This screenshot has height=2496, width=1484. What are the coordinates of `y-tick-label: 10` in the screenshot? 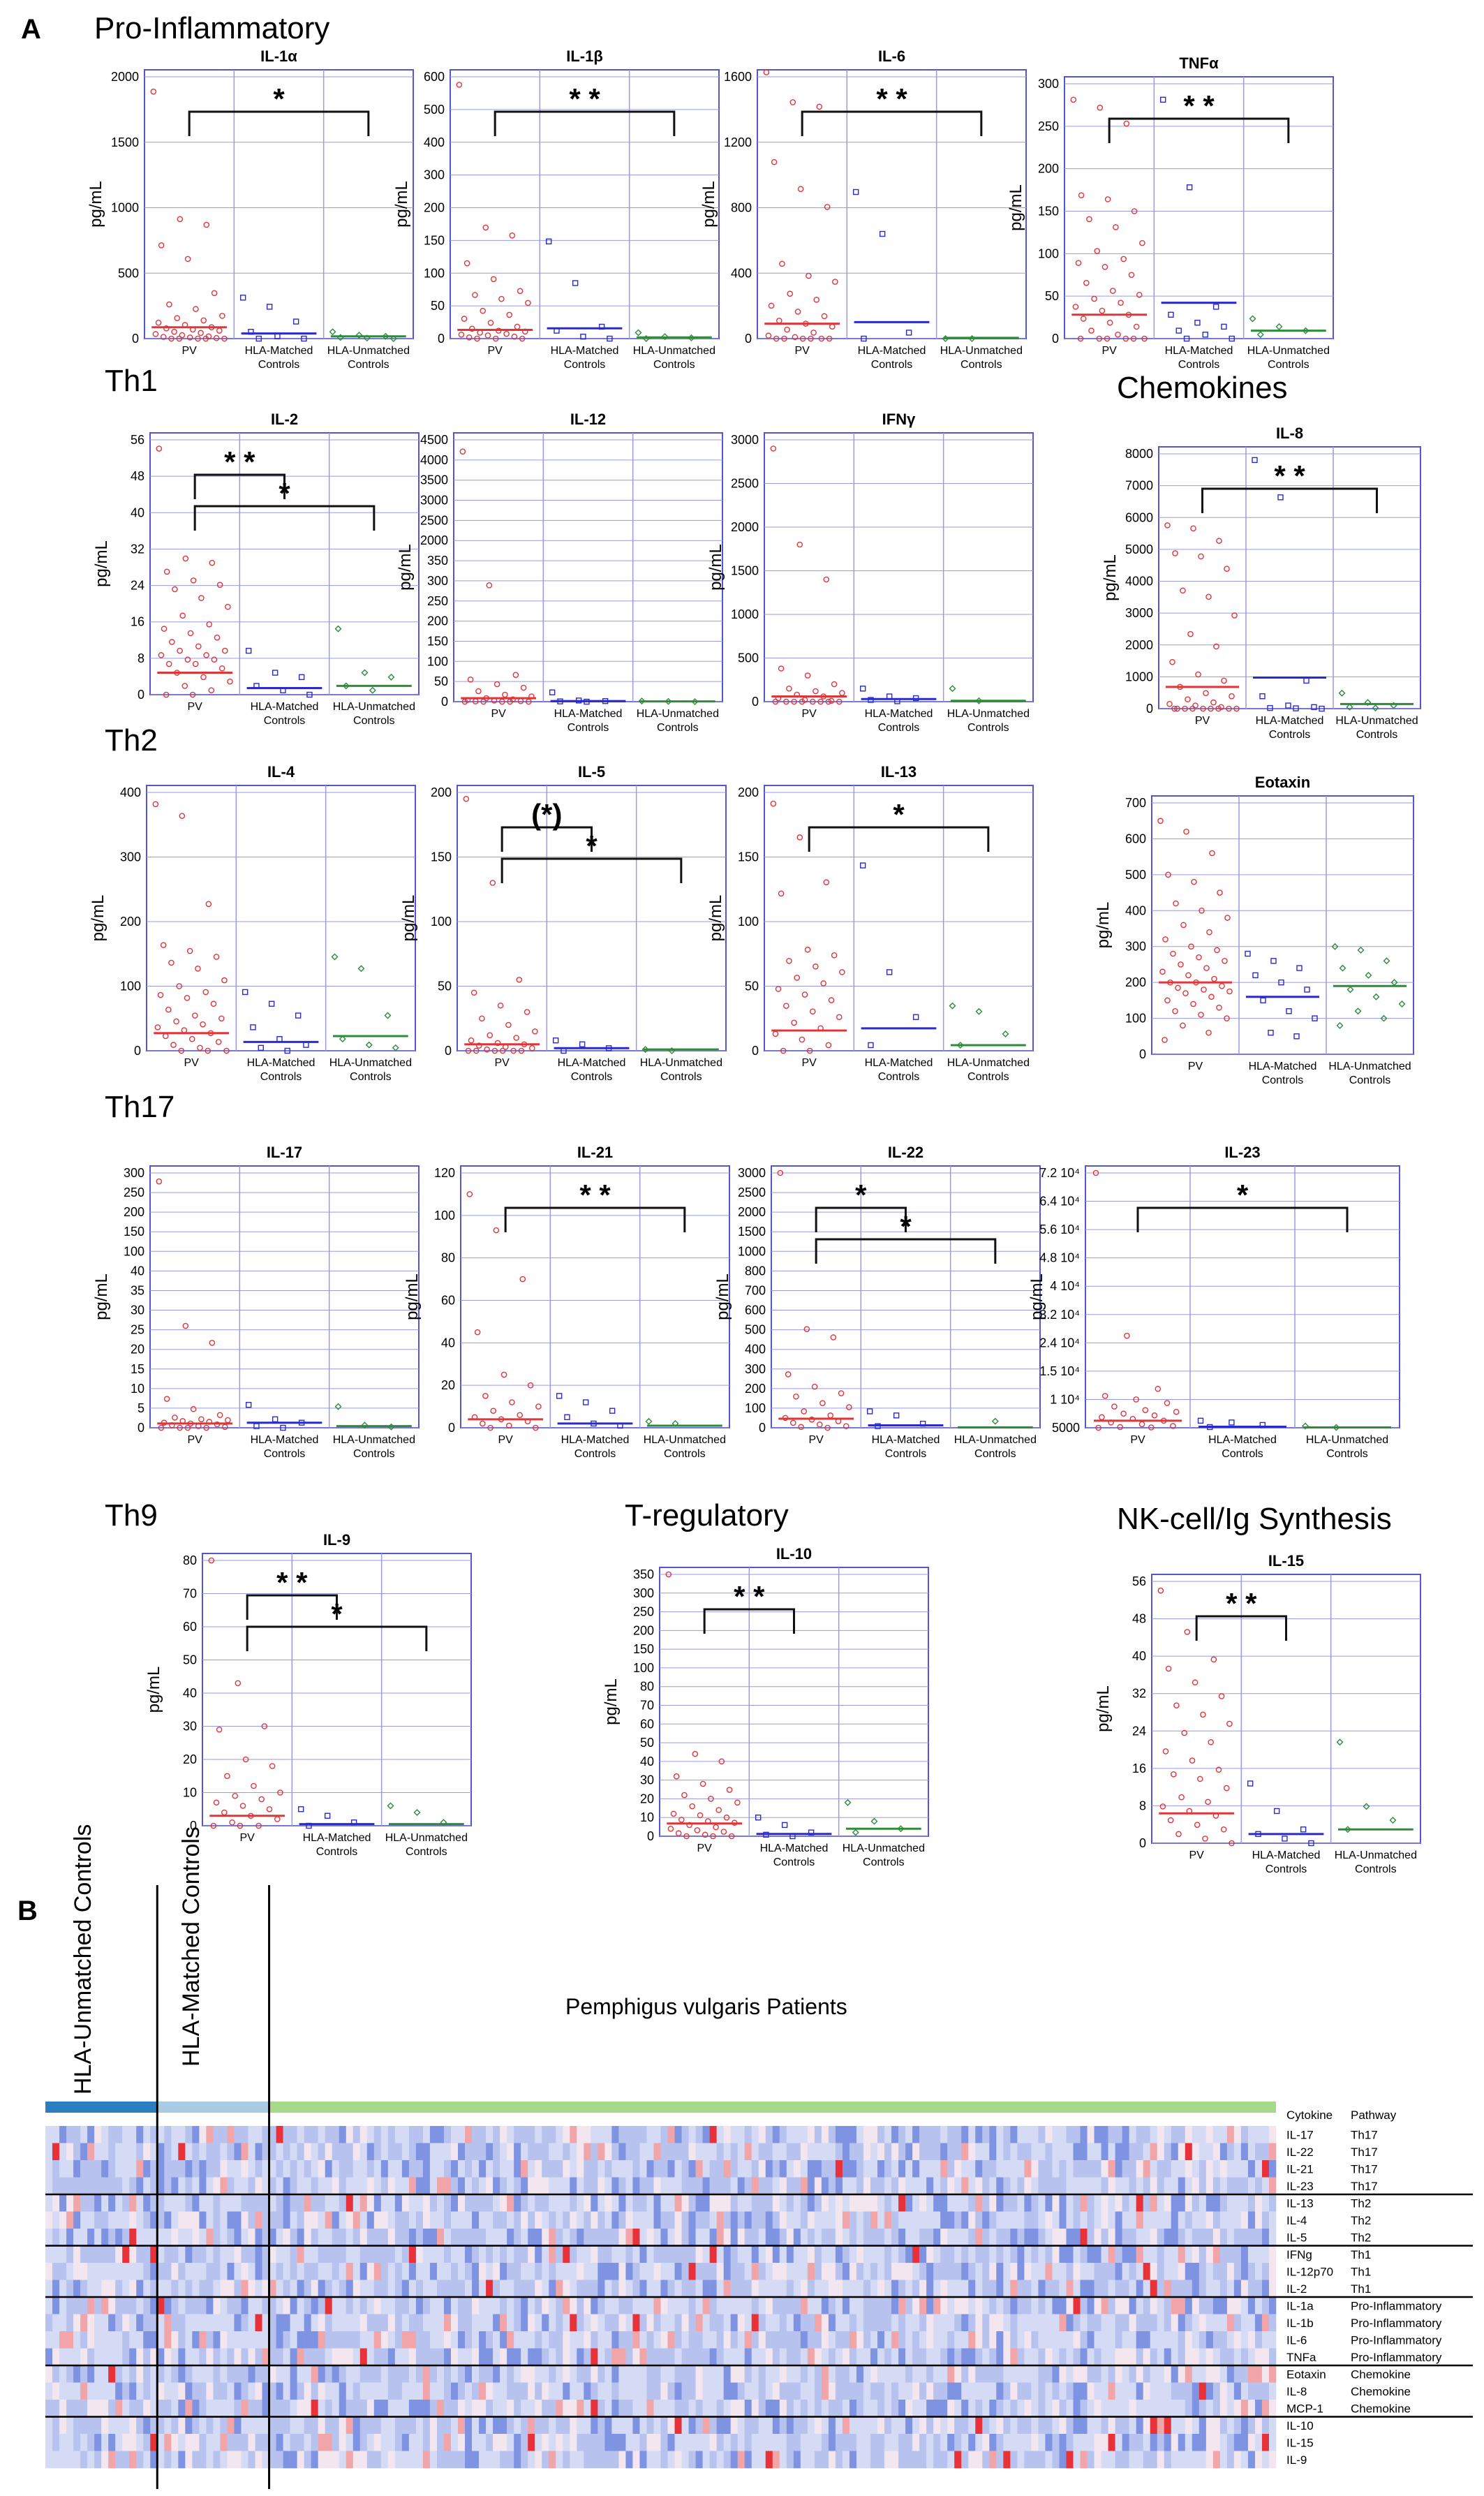 It's located at (190, 1793).